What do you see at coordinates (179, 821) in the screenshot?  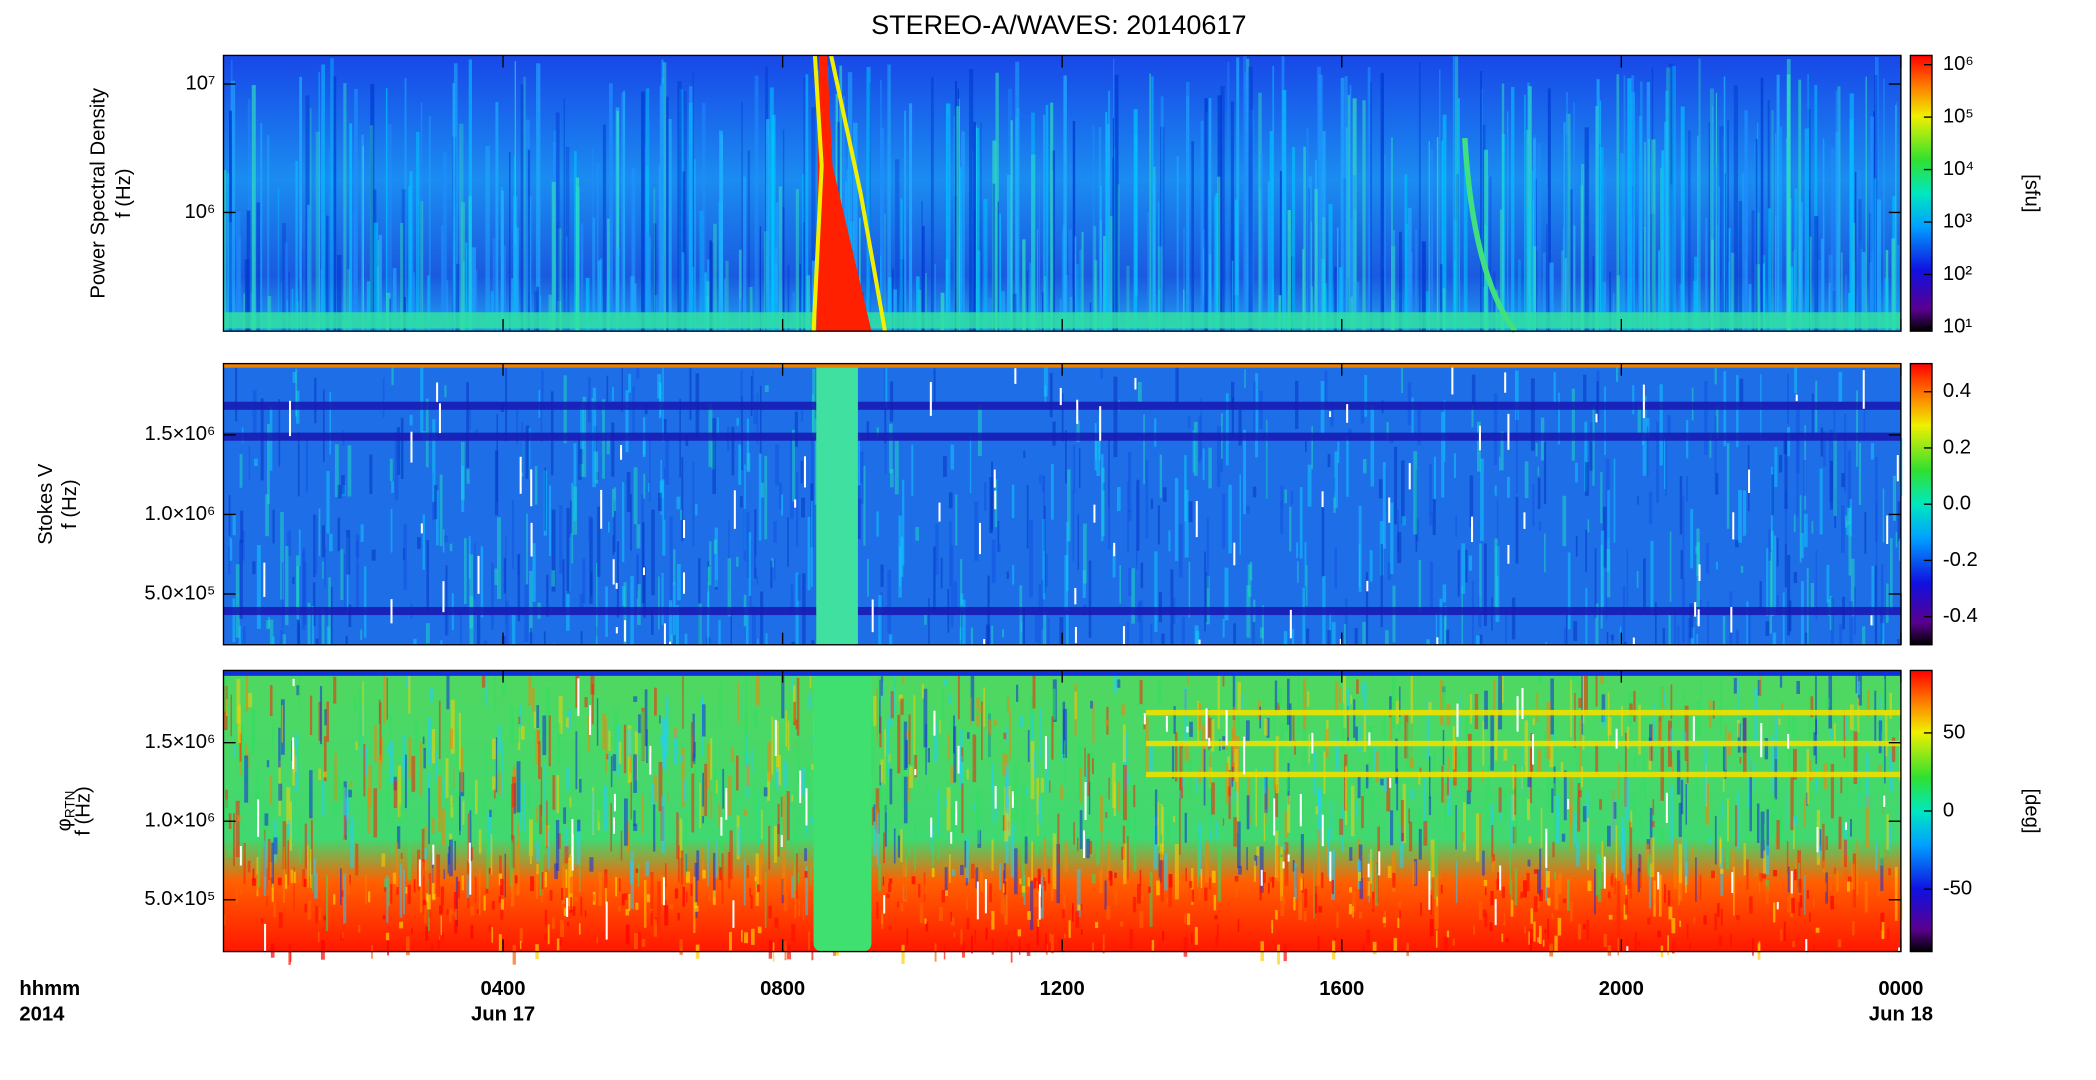 I see `y-tick-label: 1.0×10⁶` at bounding box center [179, 821].